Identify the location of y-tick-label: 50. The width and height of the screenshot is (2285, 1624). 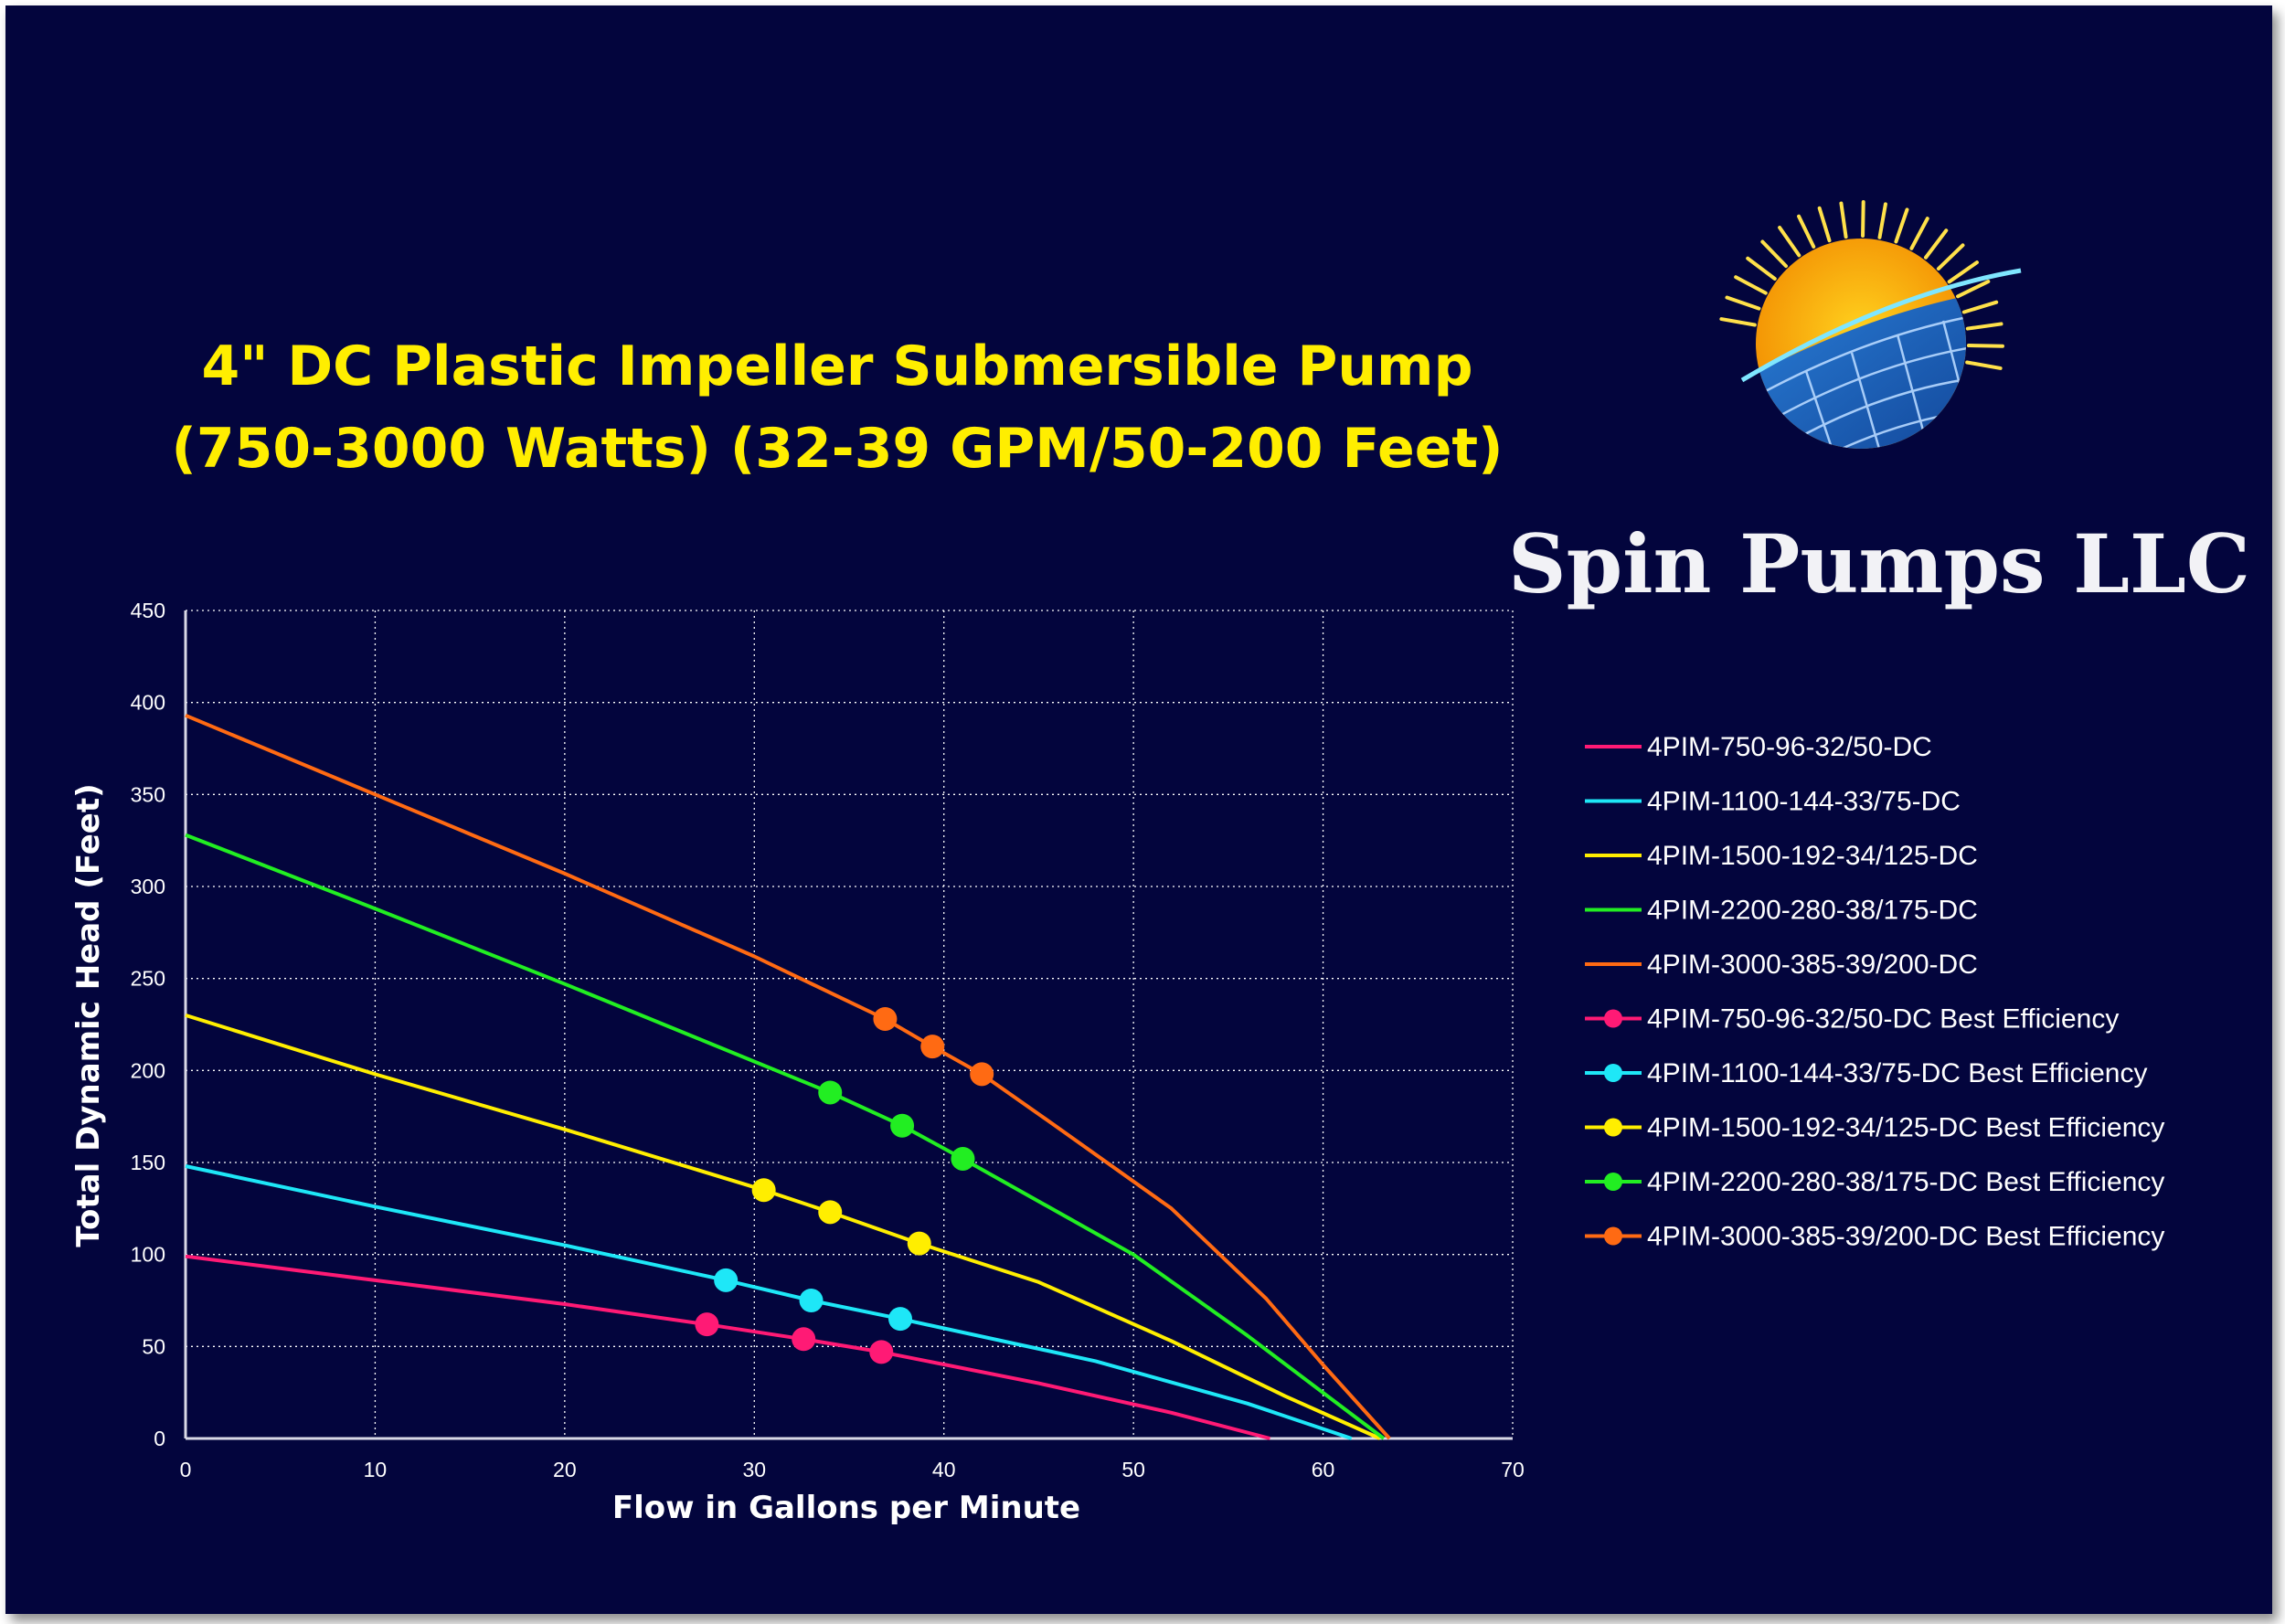
(153, 1346).